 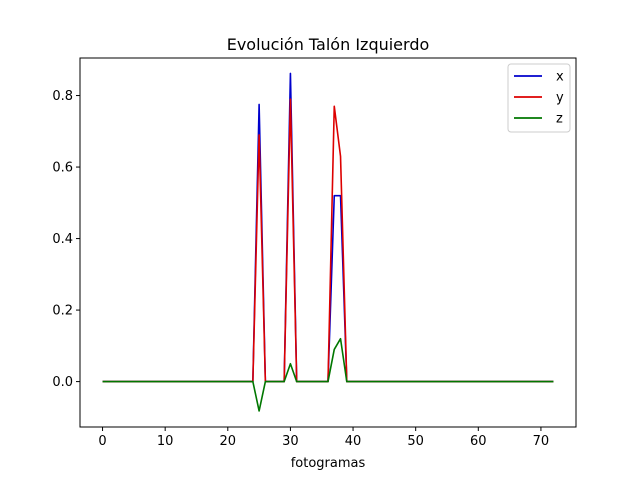 I want to click on chart-title: Evolución Talón Izquierdo, so click(x=328, y=44).